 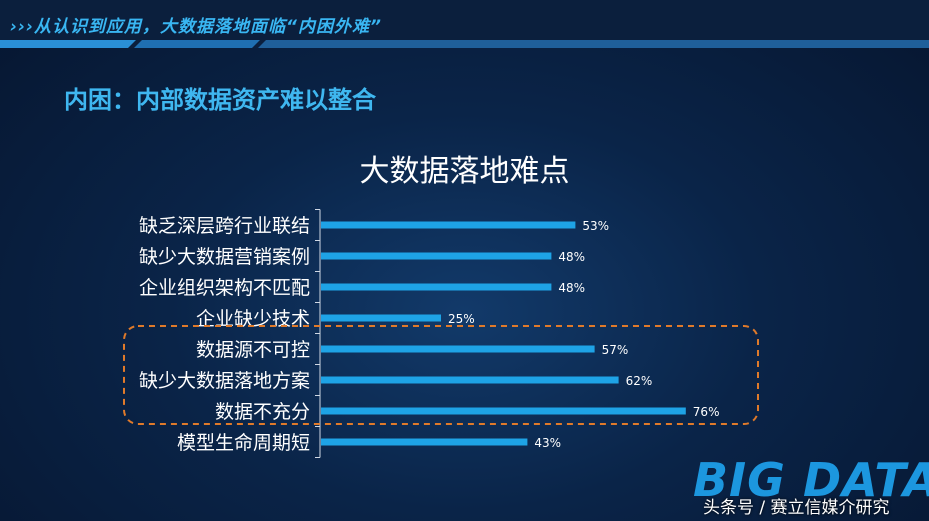 I want to click on data-label: 53%, so click(x=595, y=226).